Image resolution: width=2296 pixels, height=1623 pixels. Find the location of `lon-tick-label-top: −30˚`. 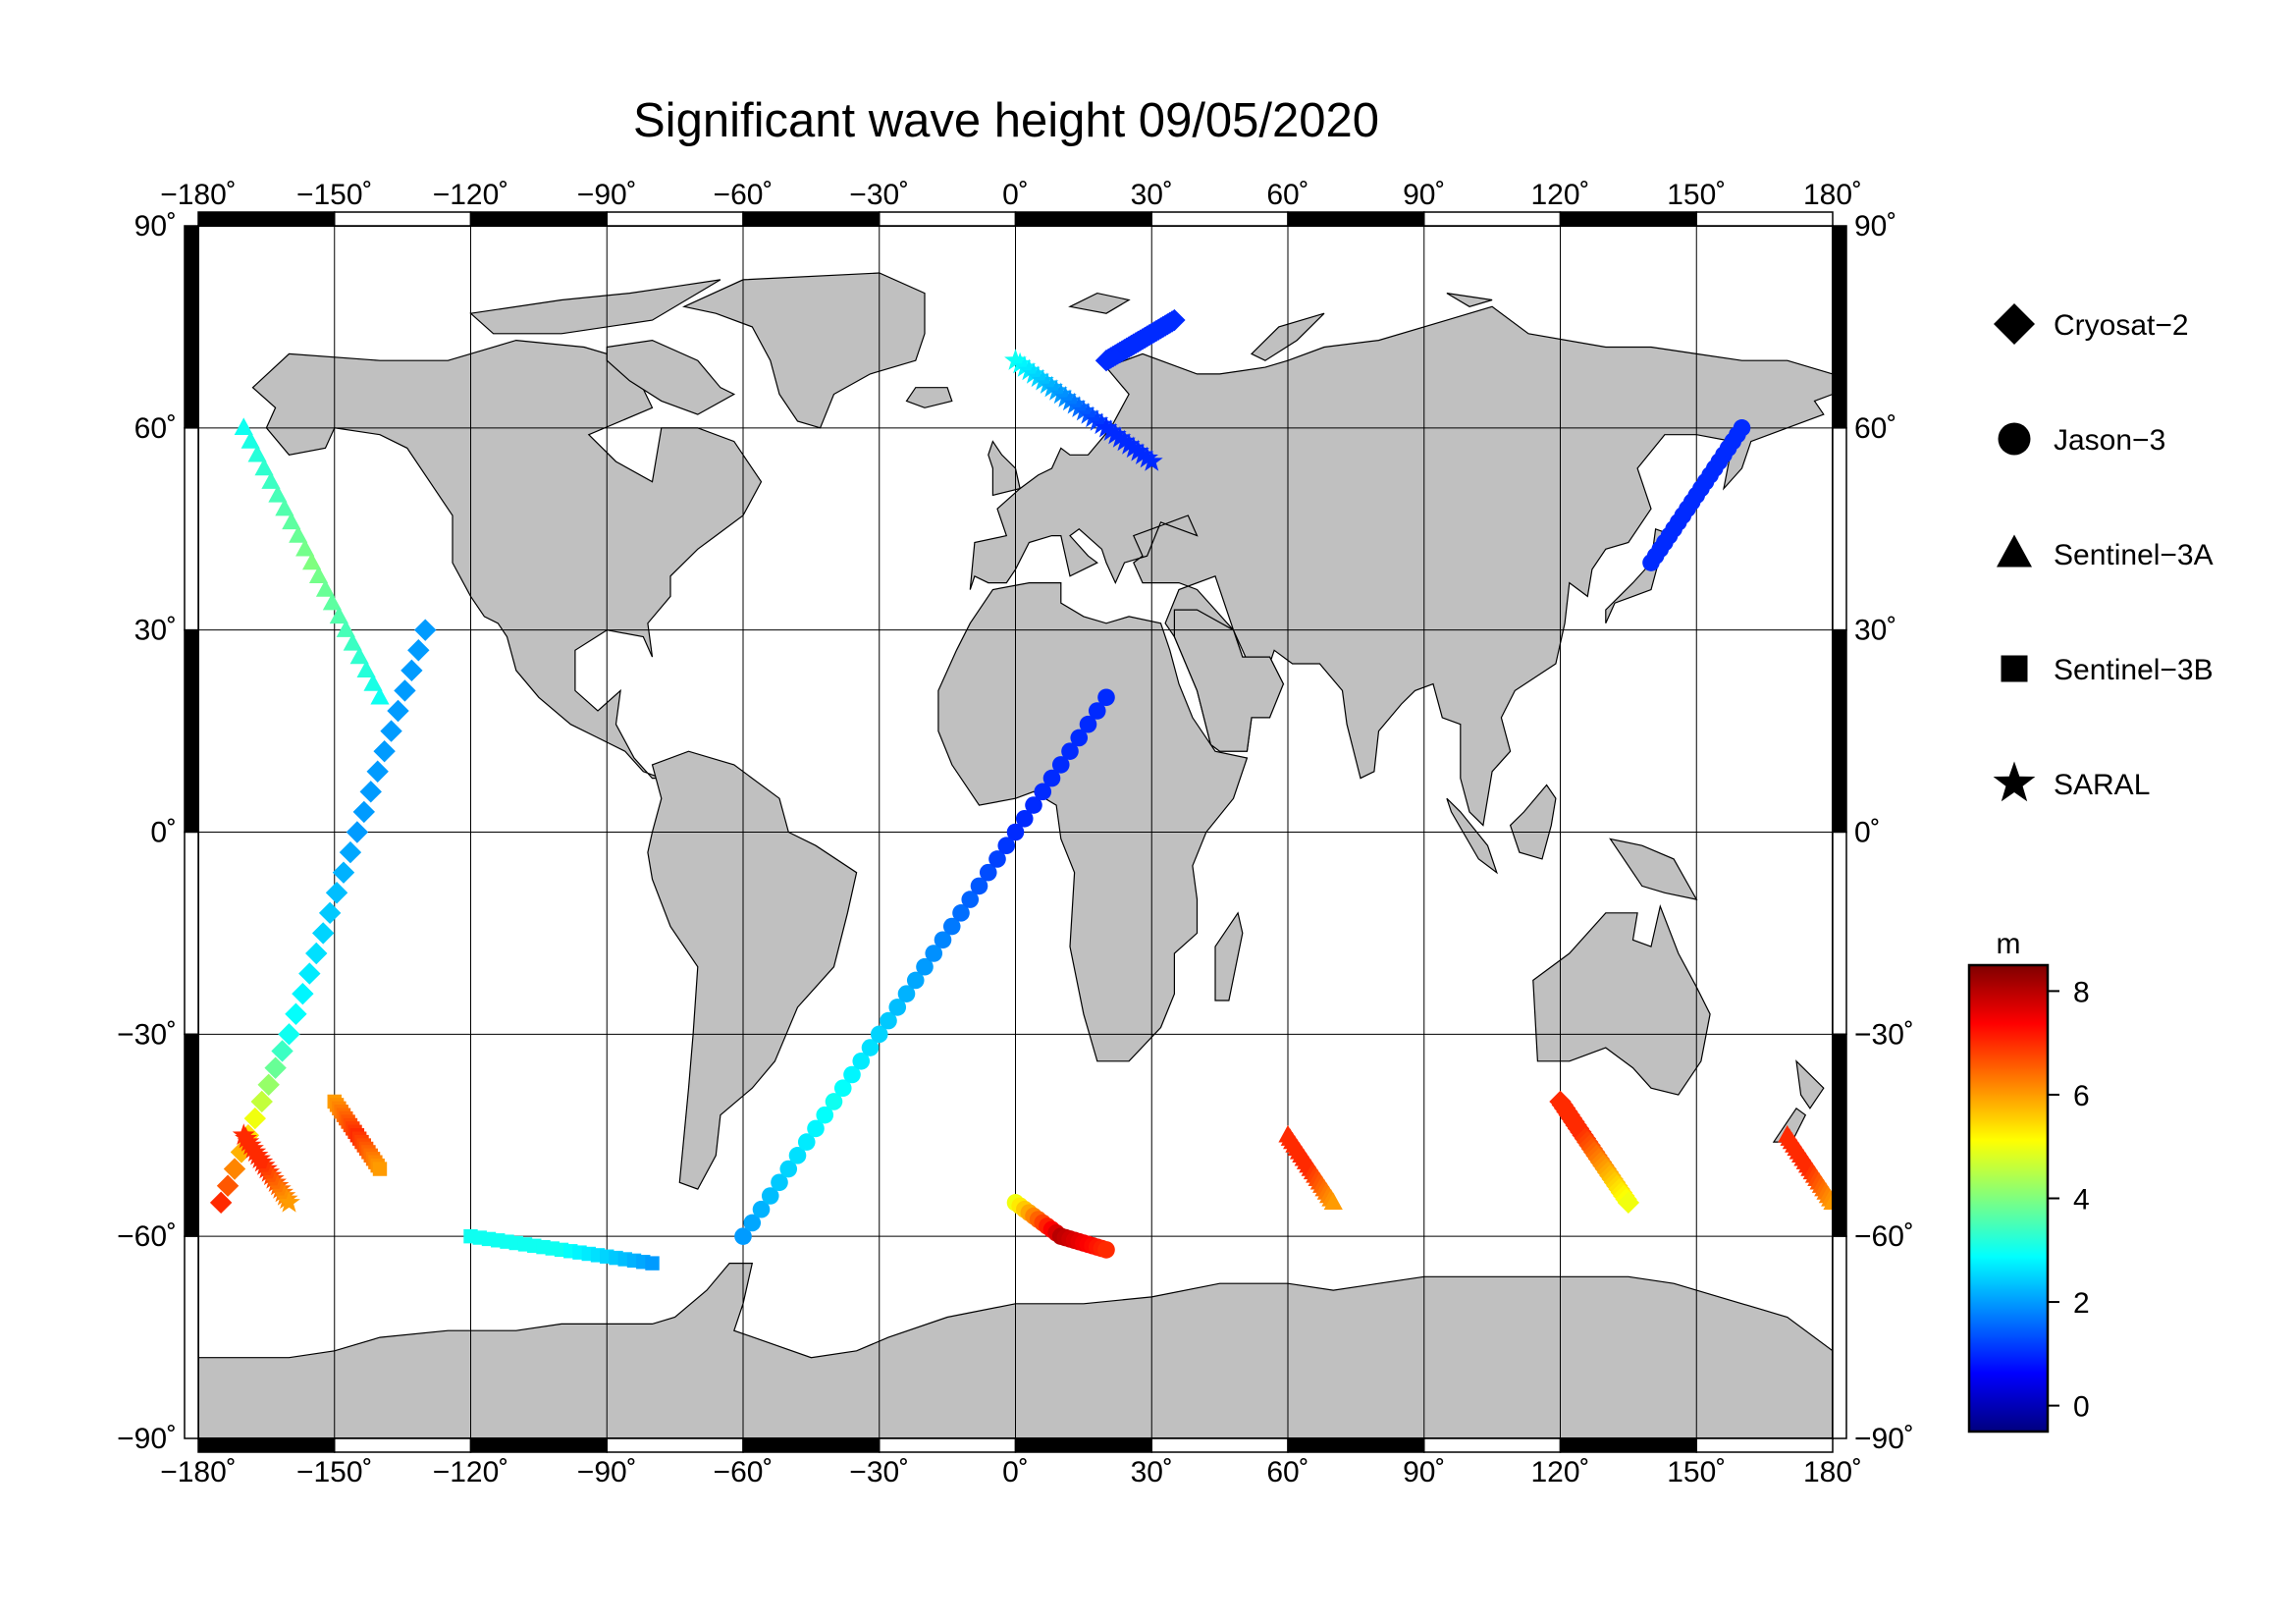

lon-tick-label-top: −30˚ is located at coordinates (879, 195).